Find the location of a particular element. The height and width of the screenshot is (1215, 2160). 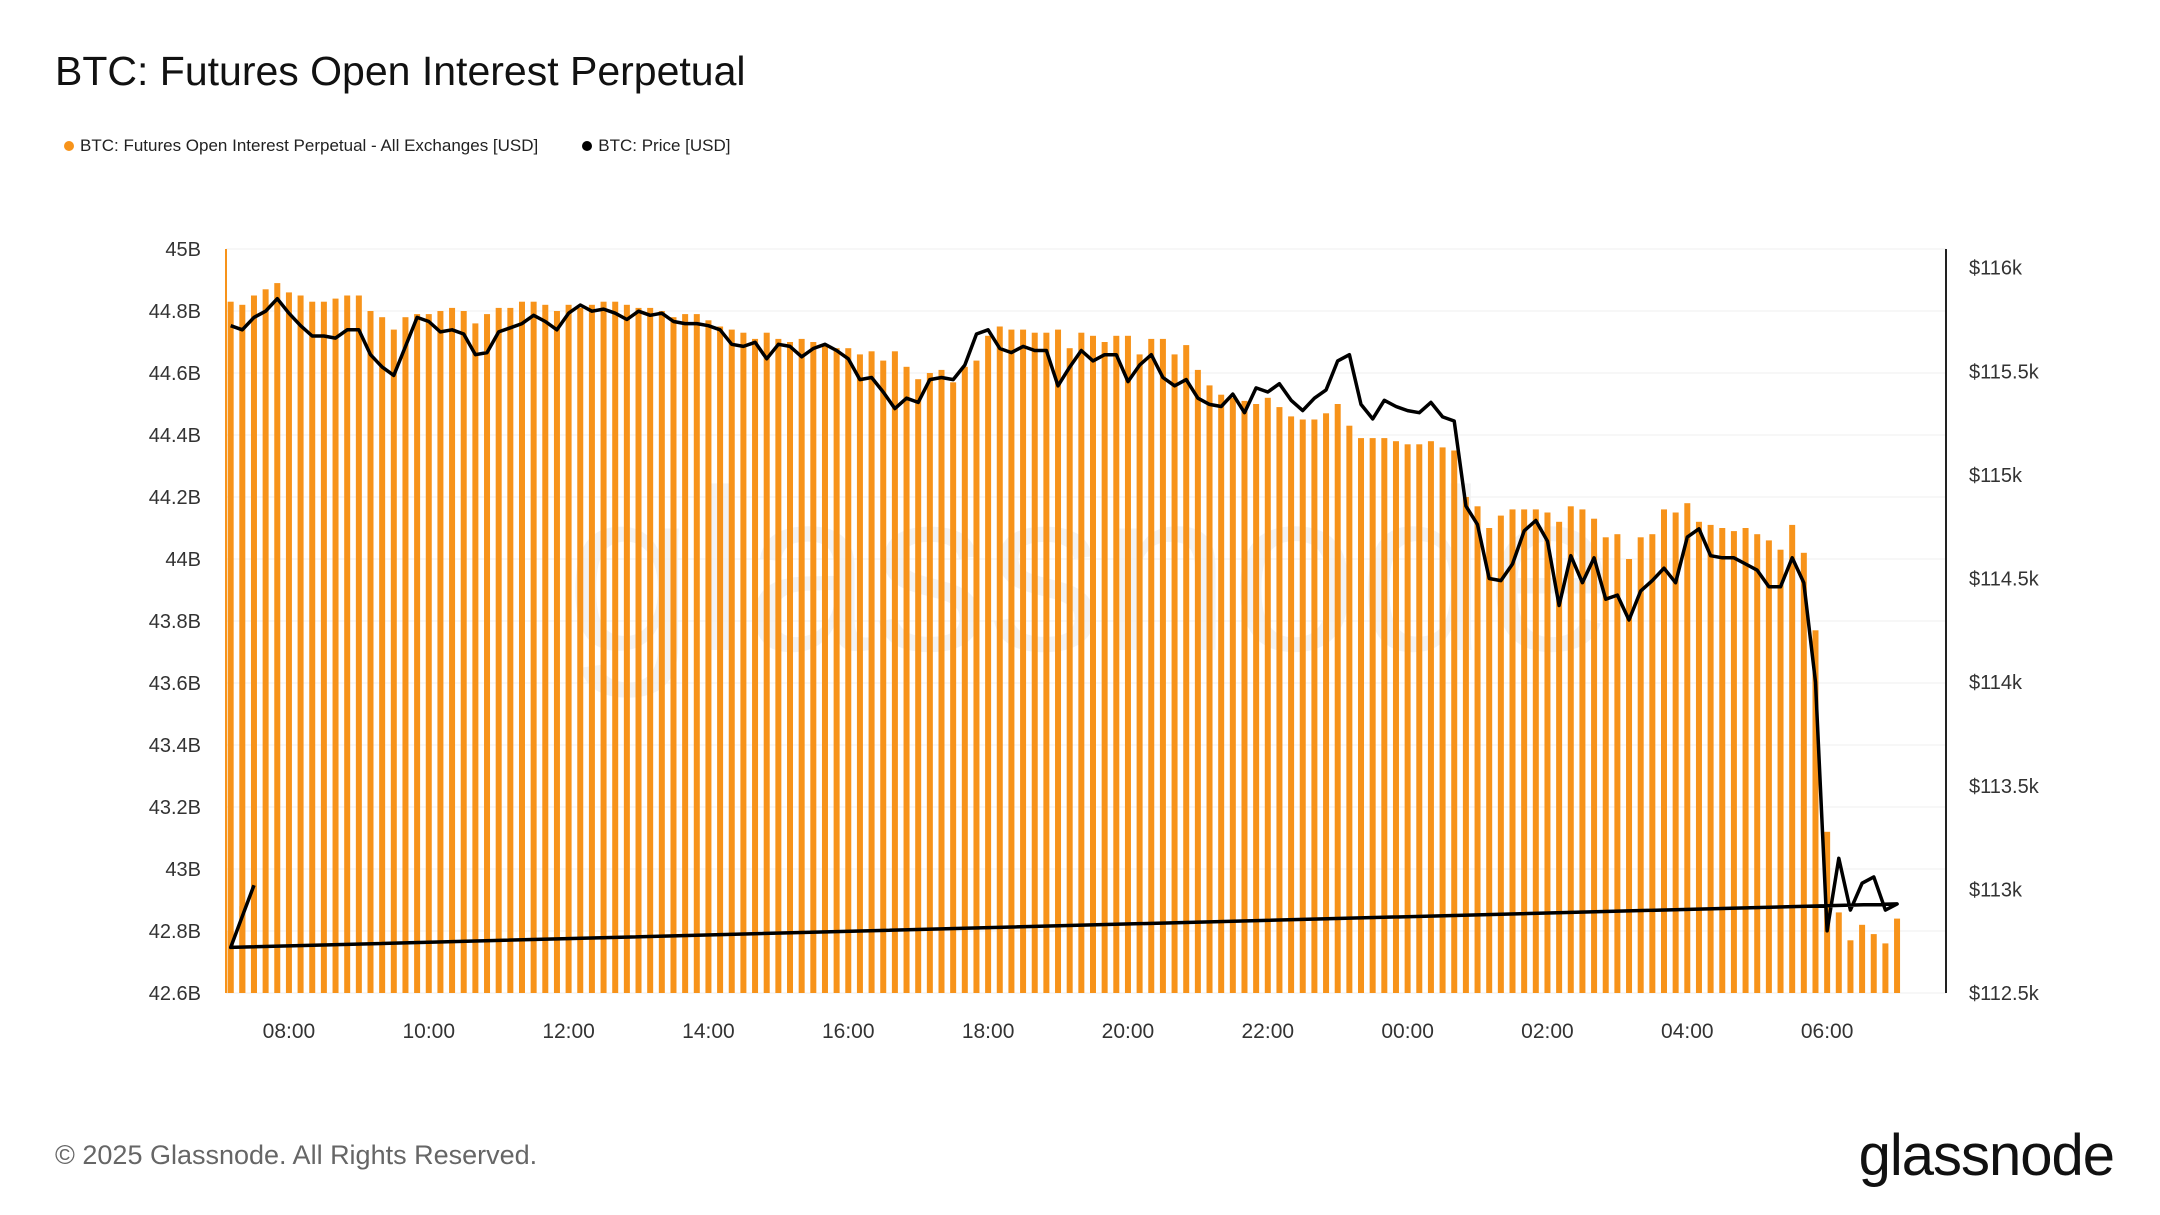

glassnode-logo: glassnode is located at coordinates (1986, 1155).